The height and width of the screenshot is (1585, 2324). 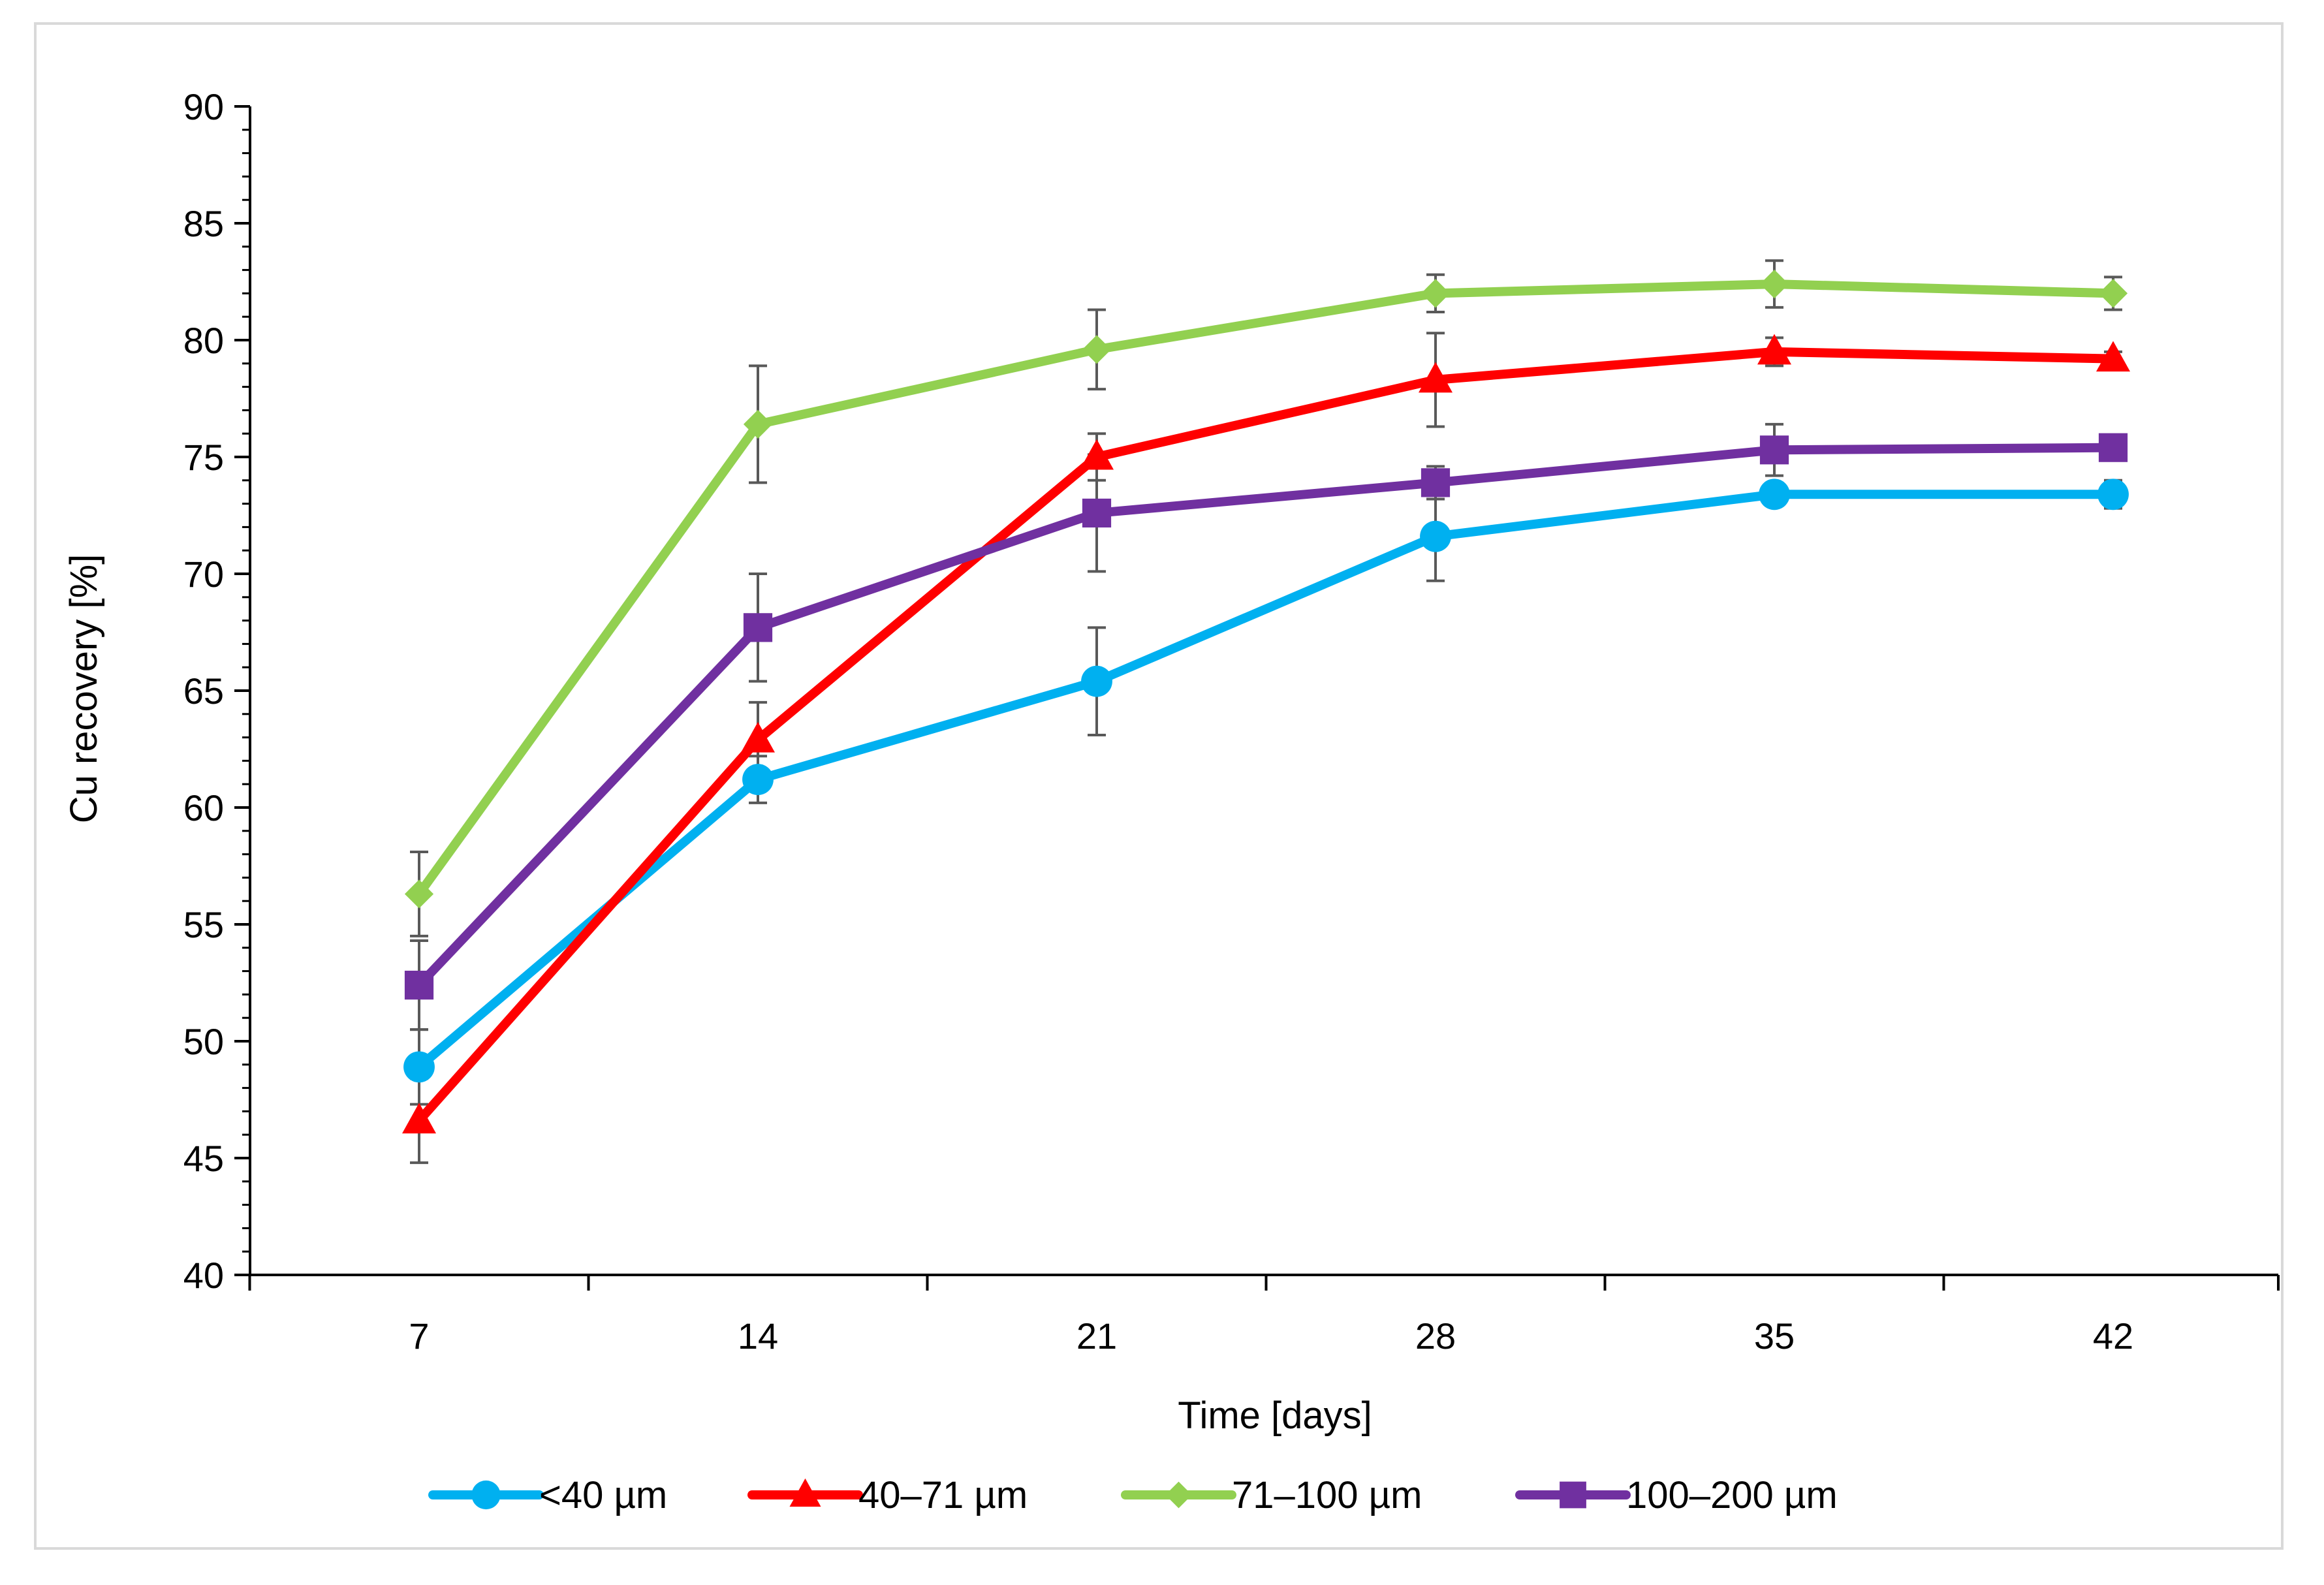 I want to click on legend-label: 40–71 µm, so click(x=943, y=1495).